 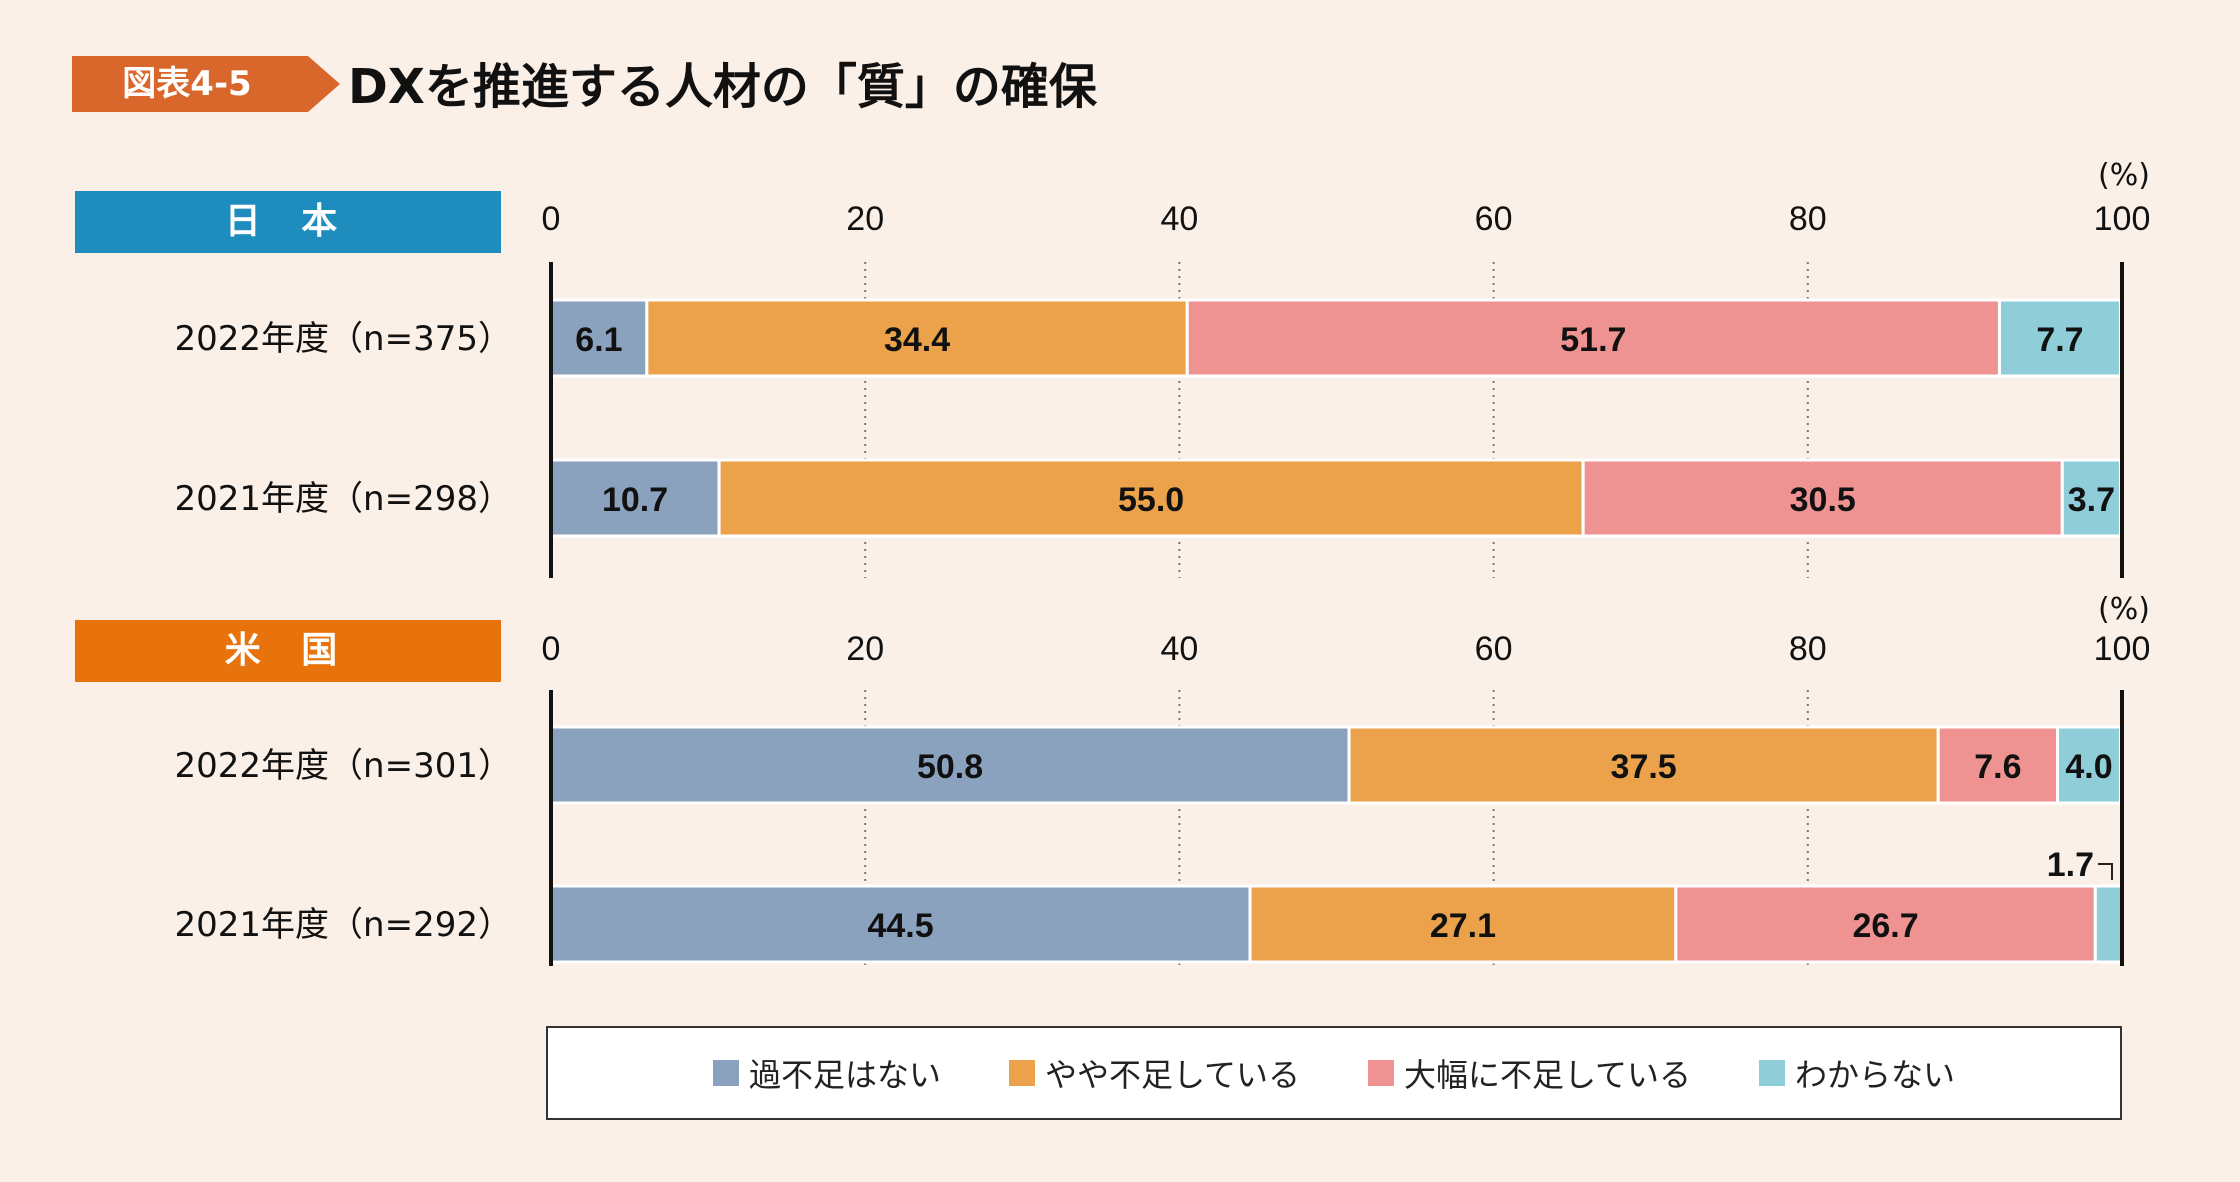 I want to click on data-label: 4.0, so click(x=2088, y=767).